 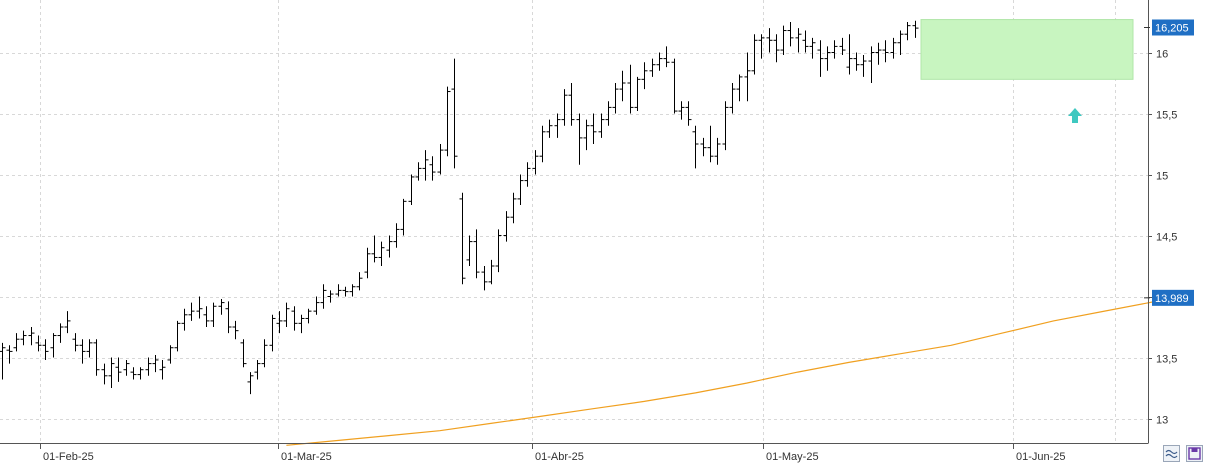 I want to click on x-tick-label: 01-Abr-25, so click(x=559, y=457).